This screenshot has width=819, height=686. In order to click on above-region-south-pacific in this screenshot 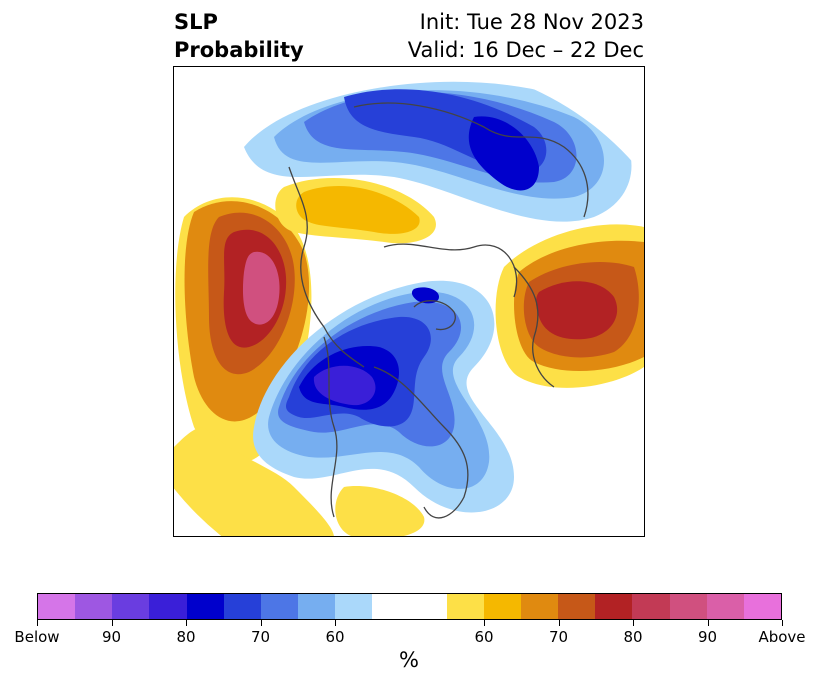, I will do `click(254, 481)`.